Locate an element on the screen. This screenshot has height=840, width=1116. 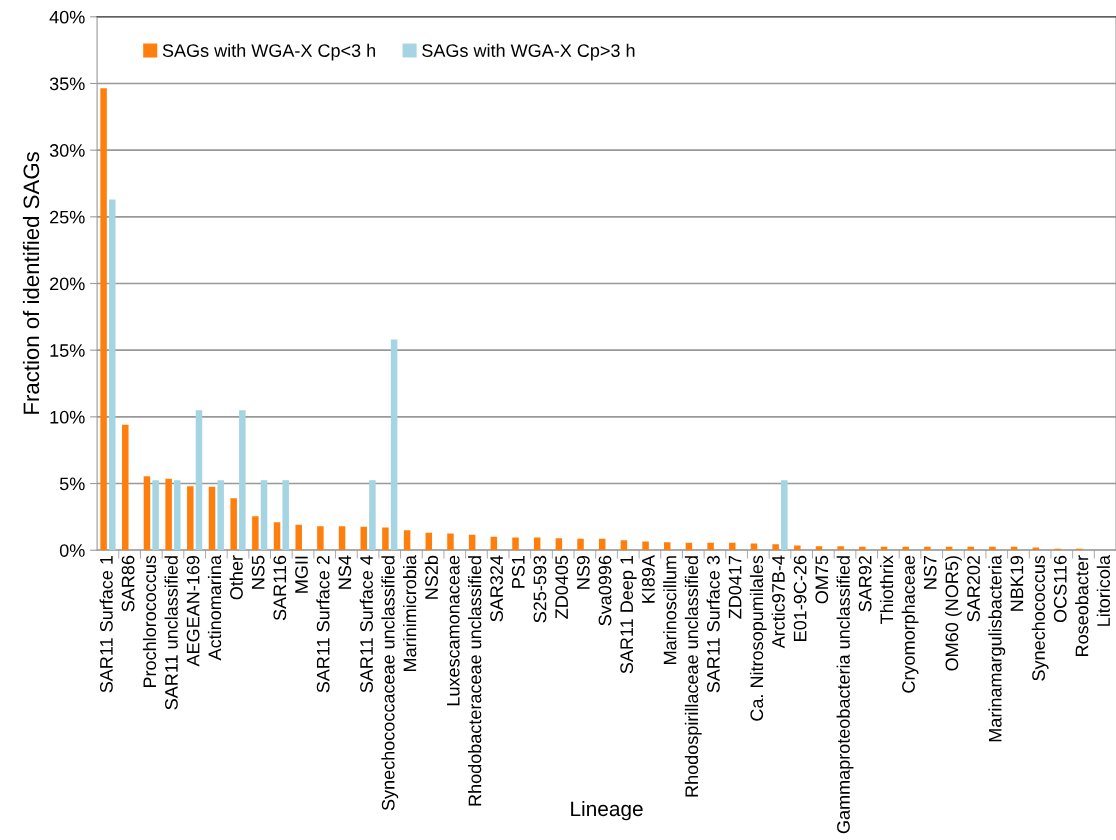
x-tick-label: S25-593 is located at coordinates (540, 589).